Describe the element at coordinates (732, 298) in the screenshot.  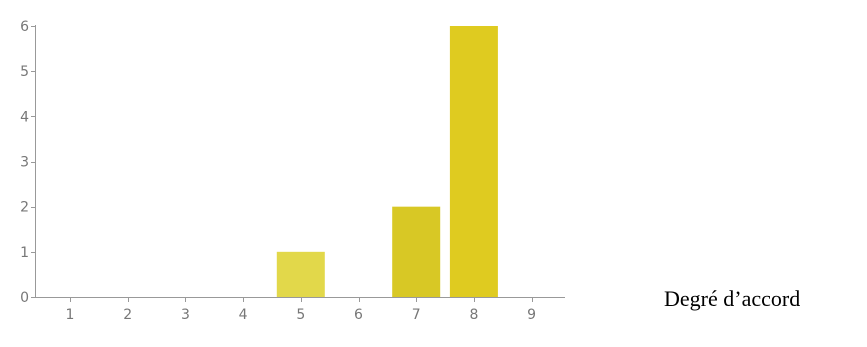
I see `x-axis-label: Degré d’accord` at that location.